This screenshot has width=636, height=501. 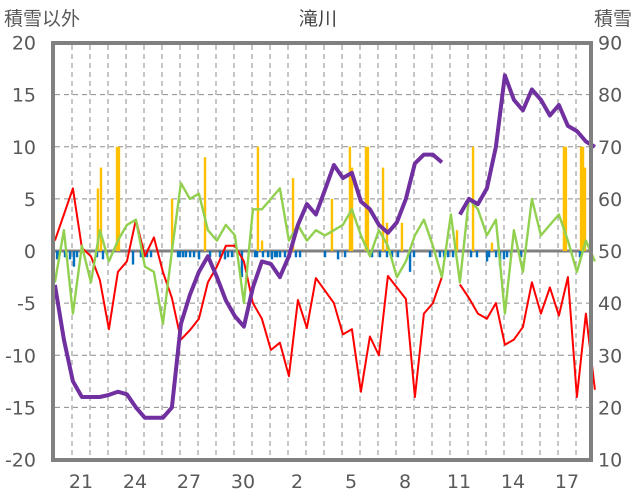 What do you see at coordinates (513, 482) in the screenshot?
I see `x-tick-label: 14` at bounding box center [513, 482].